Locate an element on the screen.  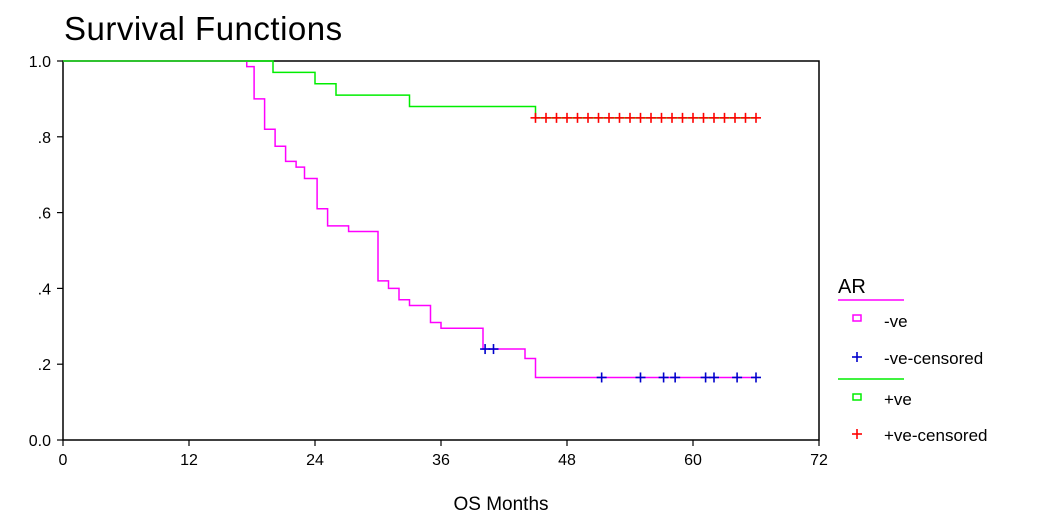
legend-label-pos-censored: +ve-censored is located at coordinates (935, 435).